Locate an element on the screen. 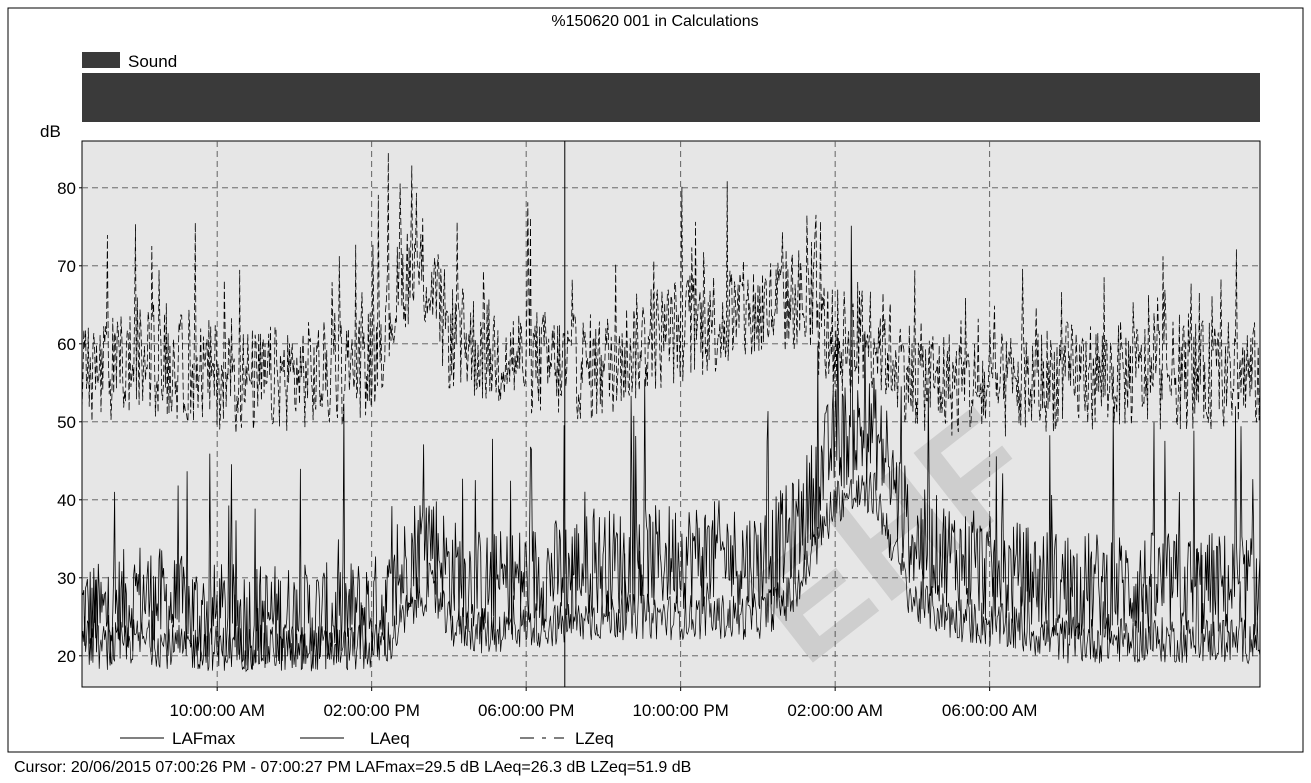 This screenshot has height=783, width=1311. y-tick-label-40: 40 is located at coordinates (66, 500).